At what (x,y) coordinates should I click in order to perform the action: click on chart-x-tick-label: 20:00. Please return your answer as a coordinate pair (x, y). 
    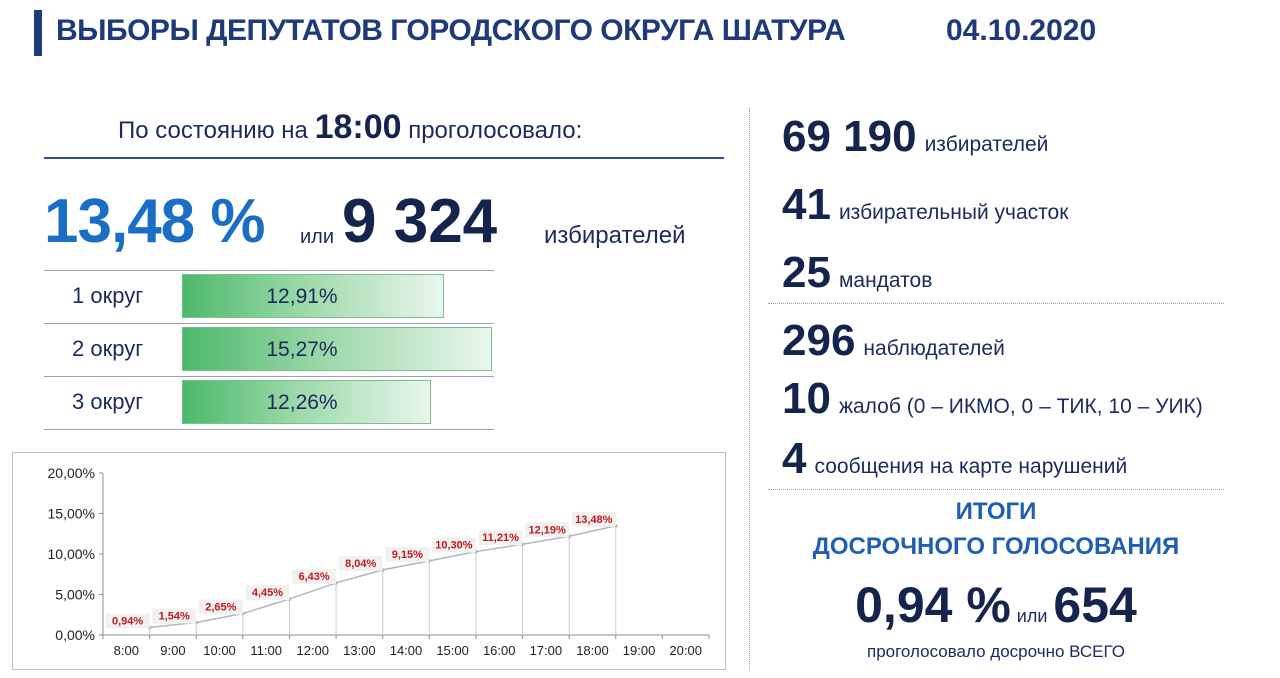
    Looking at the image, I should click on (685, 650).